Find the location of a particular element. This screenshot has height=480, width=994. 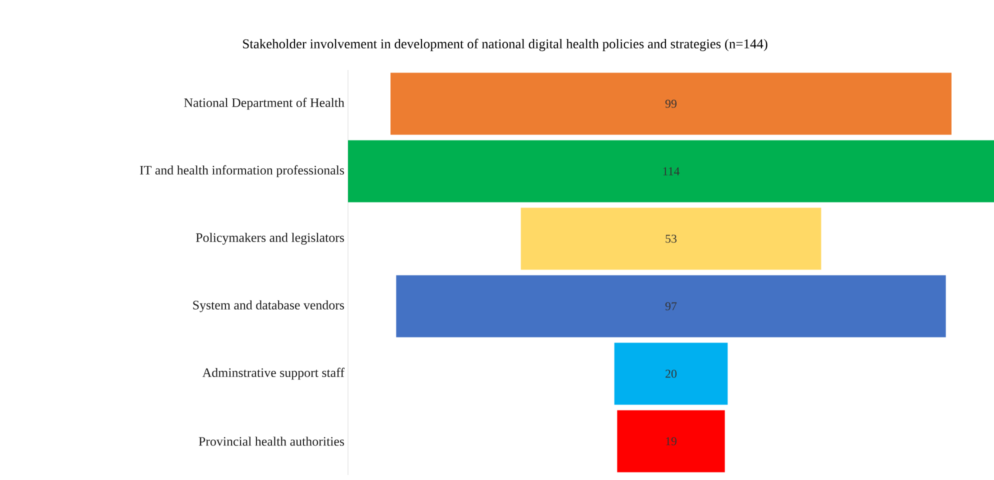

data-label: 53 is located at coordinates (671, 238).